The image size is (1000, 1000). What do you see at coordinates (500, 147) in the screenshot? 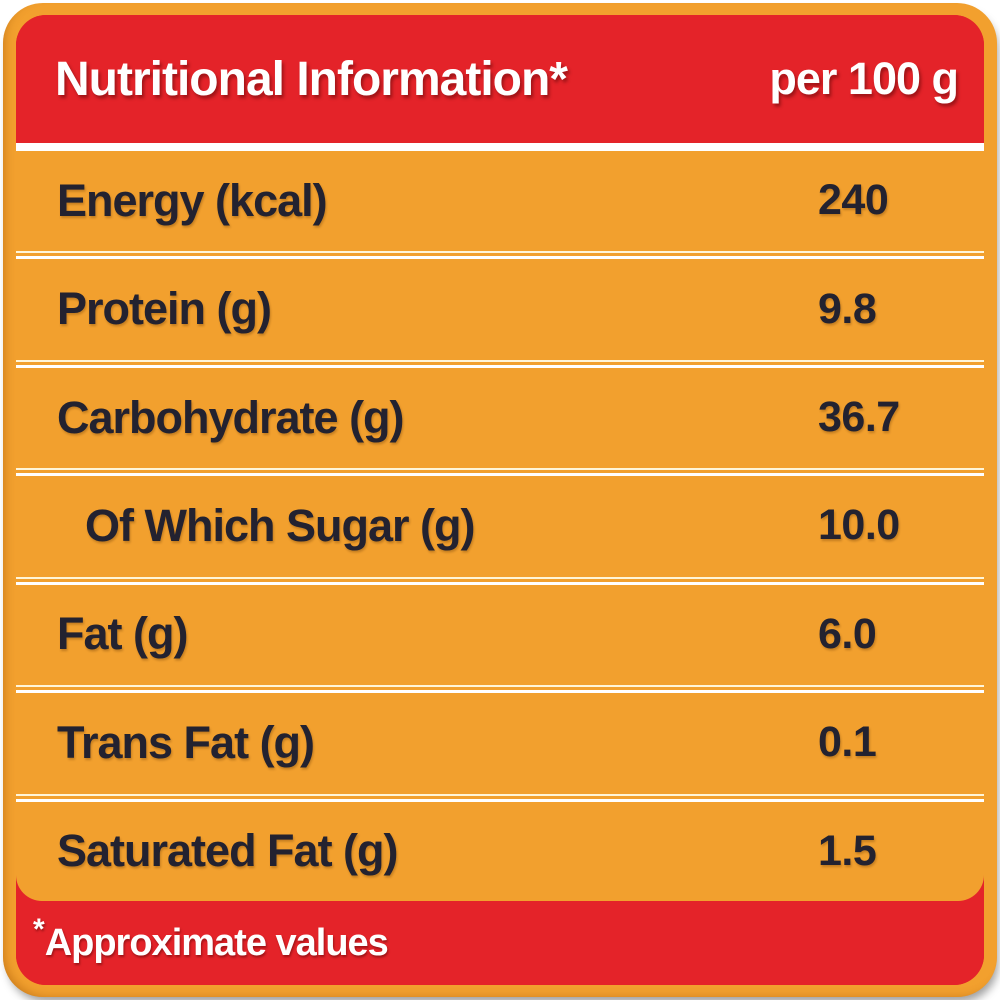
I see `header-divider-line` at bounding box center [500, 147].